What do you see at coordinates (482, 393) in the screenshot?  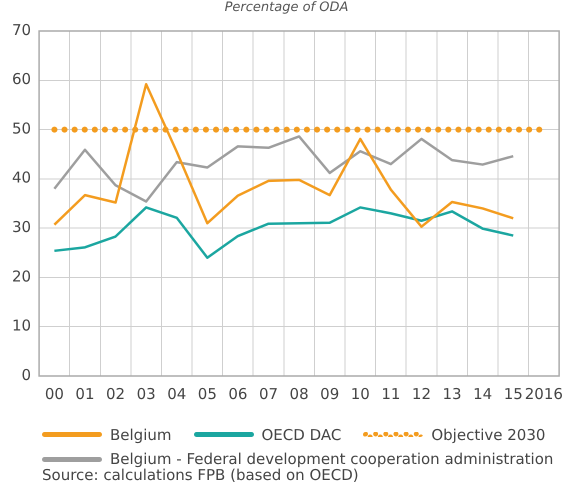 I see `x-tick-label: 14` at bounding box center [482, 393].